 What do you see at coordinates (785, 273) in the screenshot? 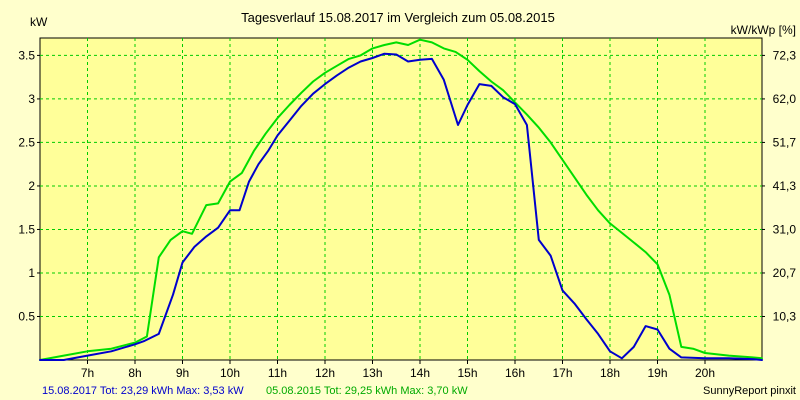
I see `y-tick-label-right: 20,7` at bounding box center [785, 273].